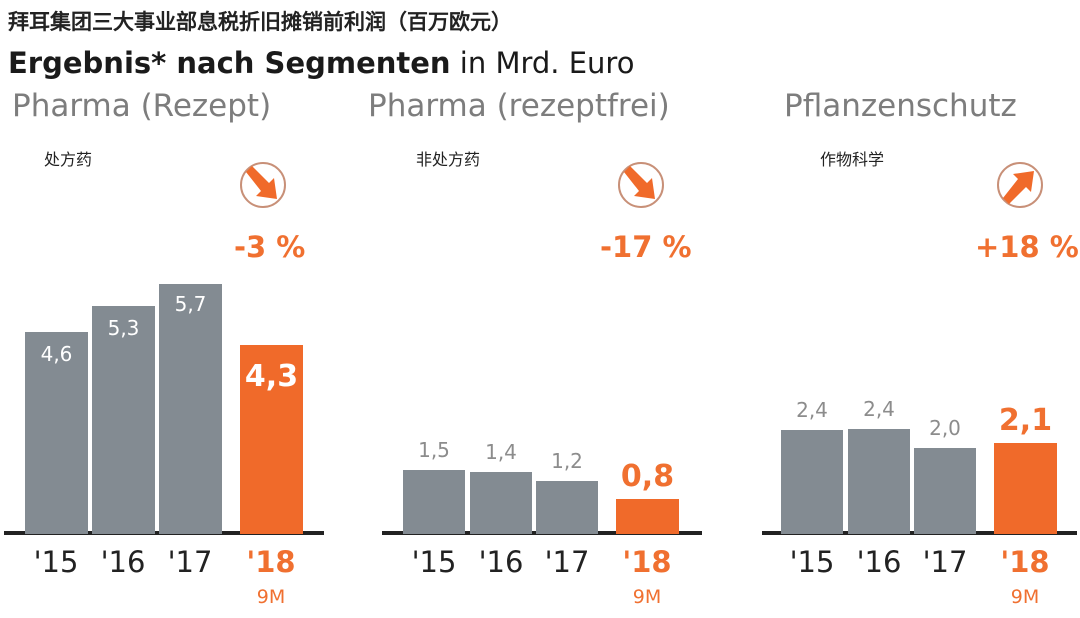 This screenshot has width=1080, height=618. Describe the element at coordinates (270, 247) in the screenshot. I see `change-percent: -3 %` at that location.